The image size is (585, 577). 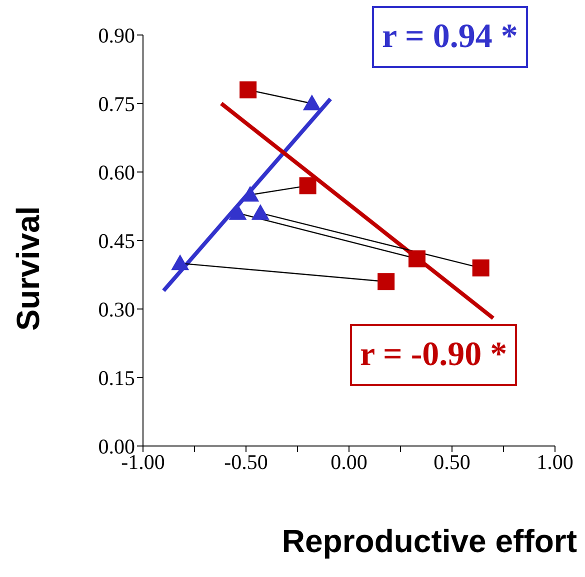 What do you see at coordinates (116, 378) in the screenshot?
I see `y-tick-label: 0.15` at bounding box center [116, 378].